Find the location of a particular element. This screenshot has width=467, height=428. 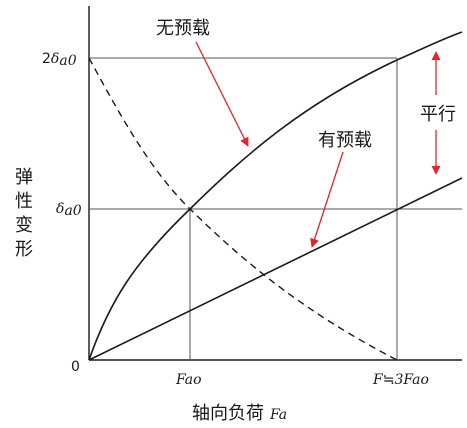

x-tick-3fao: 3Fao is located at coordinates (411, 380).